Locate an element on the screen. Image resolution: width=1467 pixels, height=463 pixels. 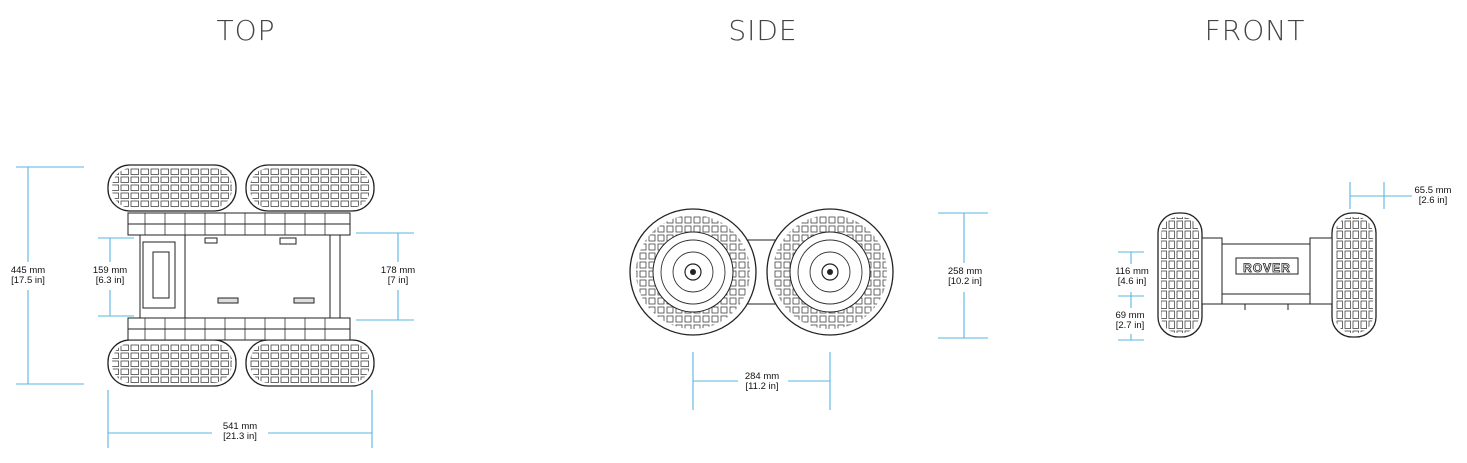
top-view-title: TOP is located at coordinates (246, 30).